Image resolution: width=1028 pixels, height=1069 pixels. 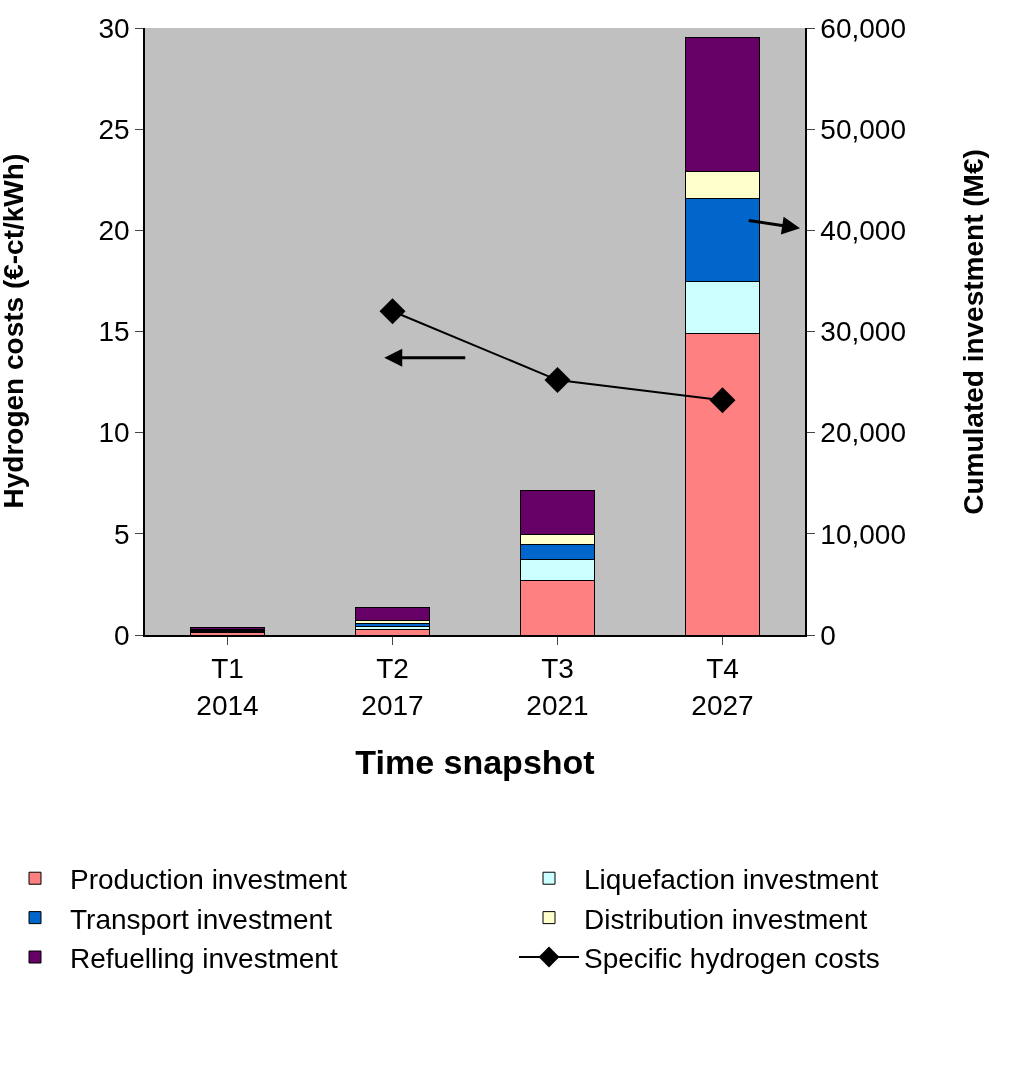 I want to click on y2-tick-label: 60,000, so click(x=863, y=28).